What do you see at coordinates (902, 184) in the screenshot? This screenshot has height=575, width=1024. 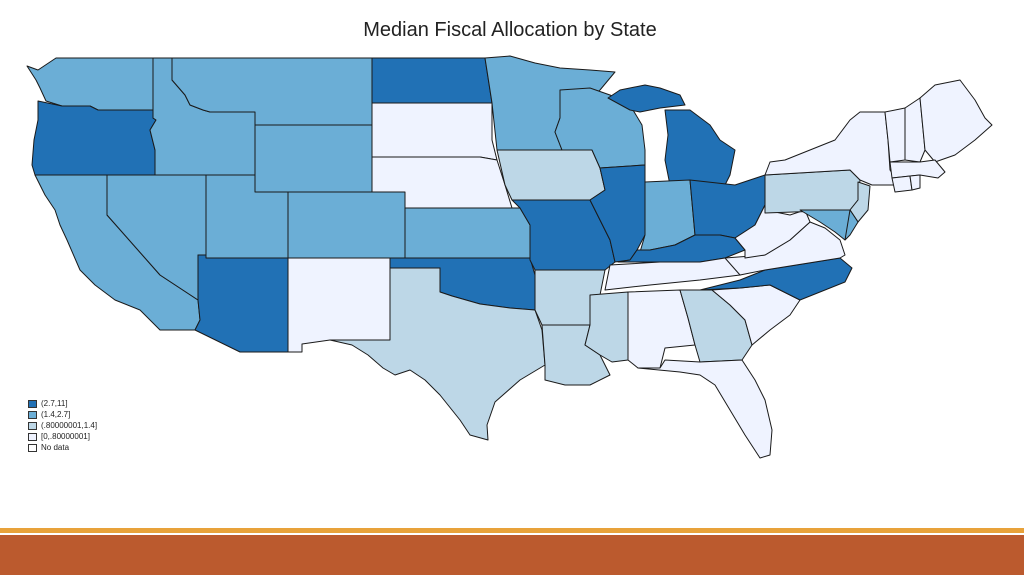 I see `state-connecticut` at bounding box center [902, 184].